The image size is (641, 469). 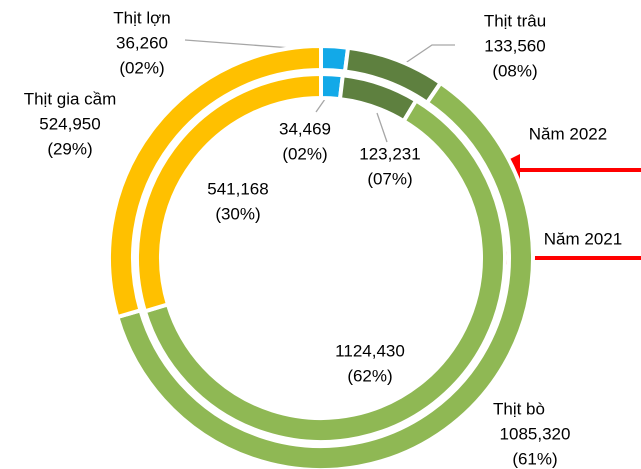 I want to click on value-label: 1085,320, so click(x=535, y=433).